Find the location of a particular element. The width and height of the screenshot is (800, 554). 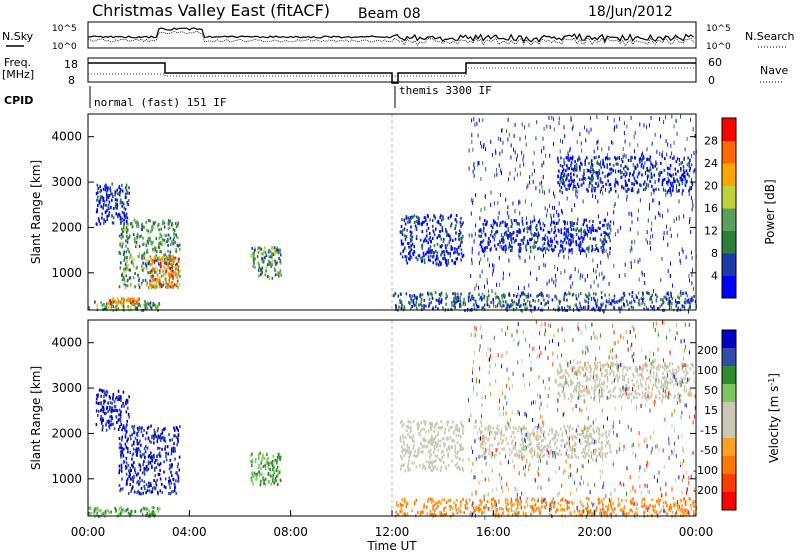

date-label: 18/Jun/2012 is located at coordinates (630, 12).